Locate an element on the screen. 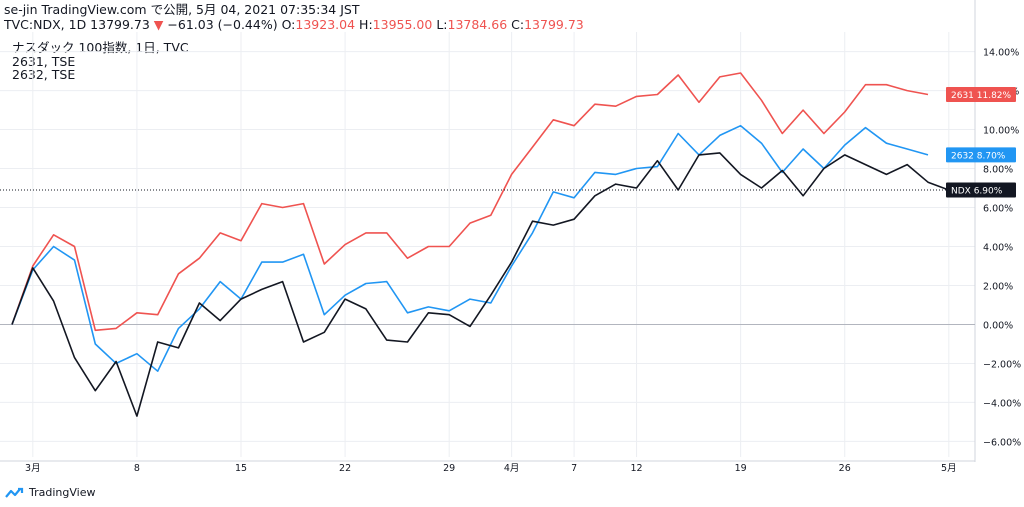 The width and height of the screenshot is (1024, 507). y-tick-label: −2.00% is located at coordinates (1002, 364).